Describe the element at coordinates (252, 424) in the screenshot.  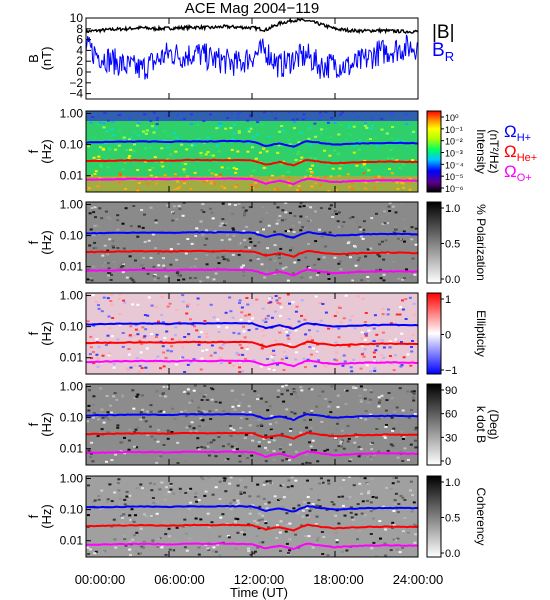
I see `kdotb-texture` at that location.